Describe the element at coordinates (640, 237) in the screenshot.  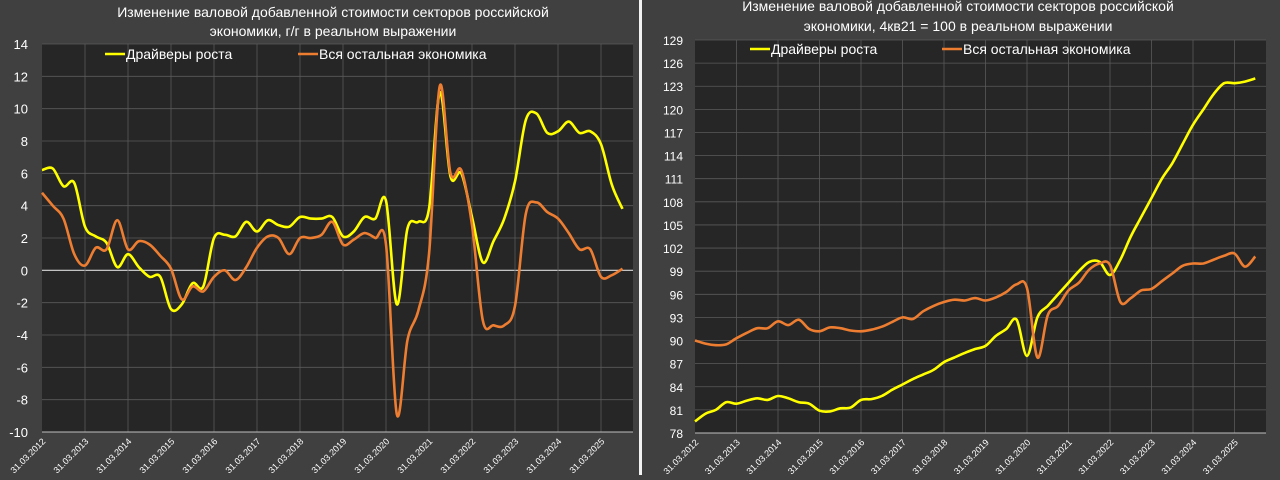
I see `panel-divider` at that location.